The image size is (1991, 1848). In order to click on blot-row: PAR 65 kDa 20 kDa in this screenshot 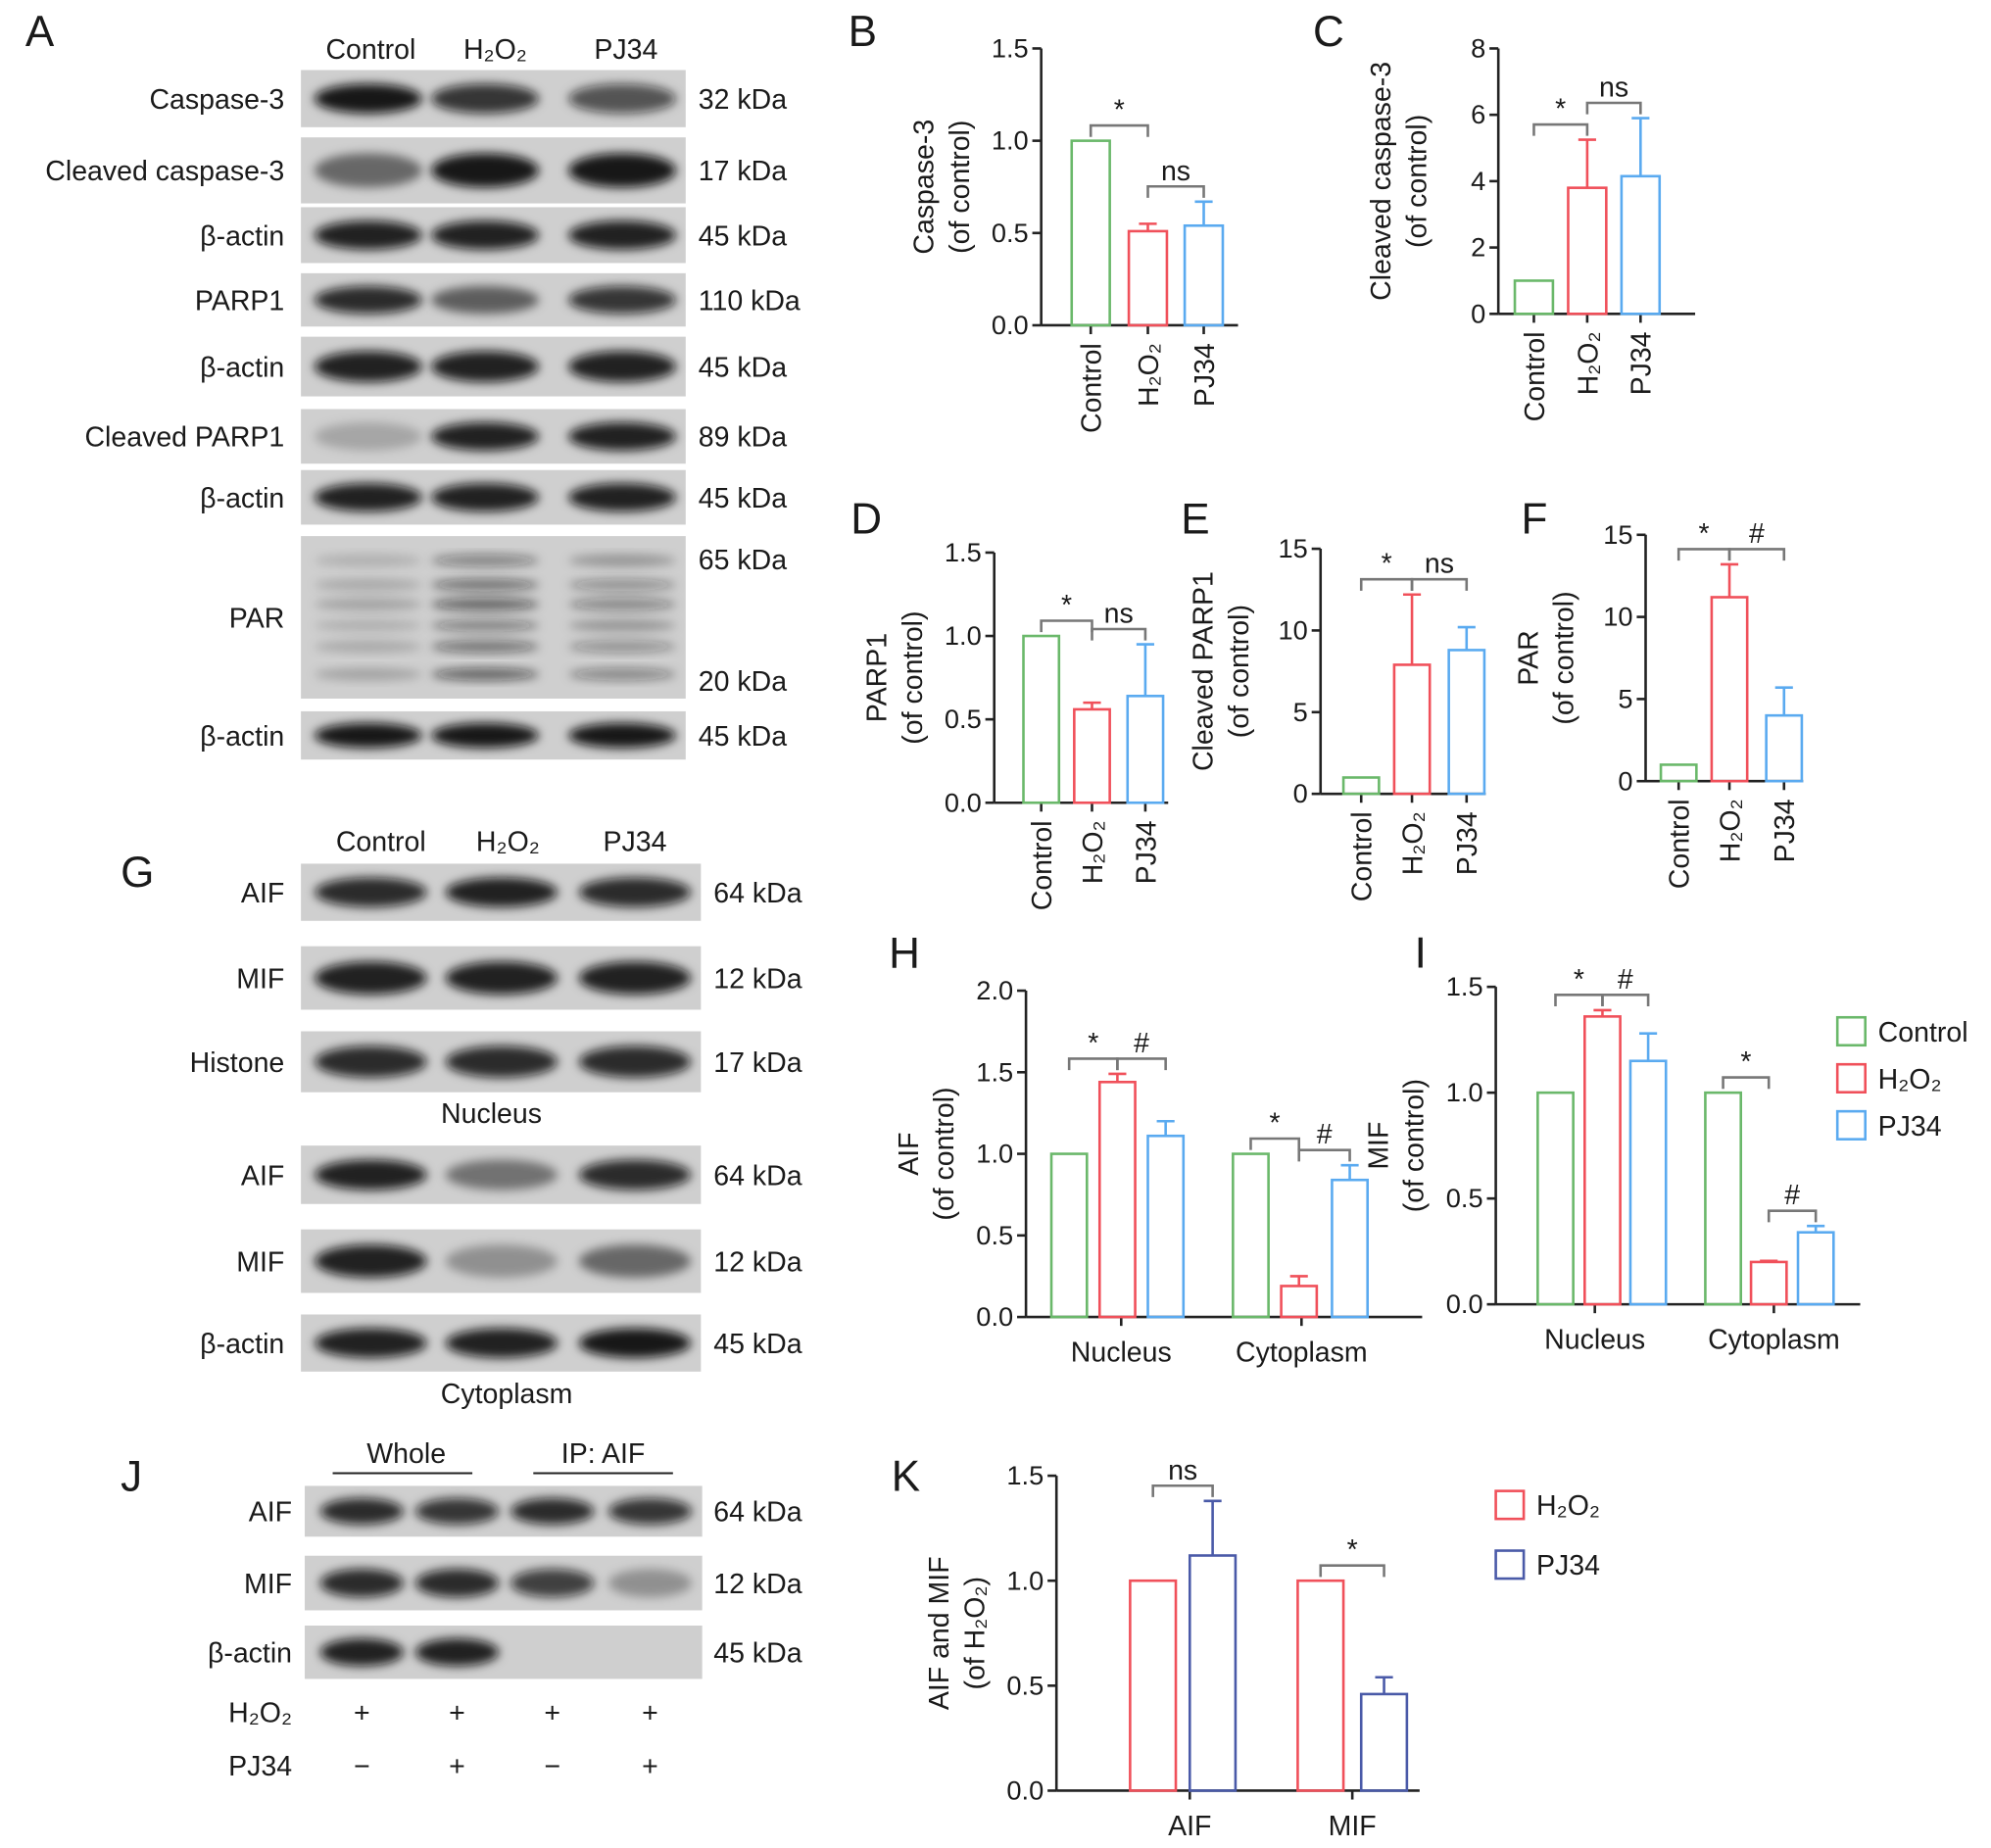, I will do `click(508, 618)`.